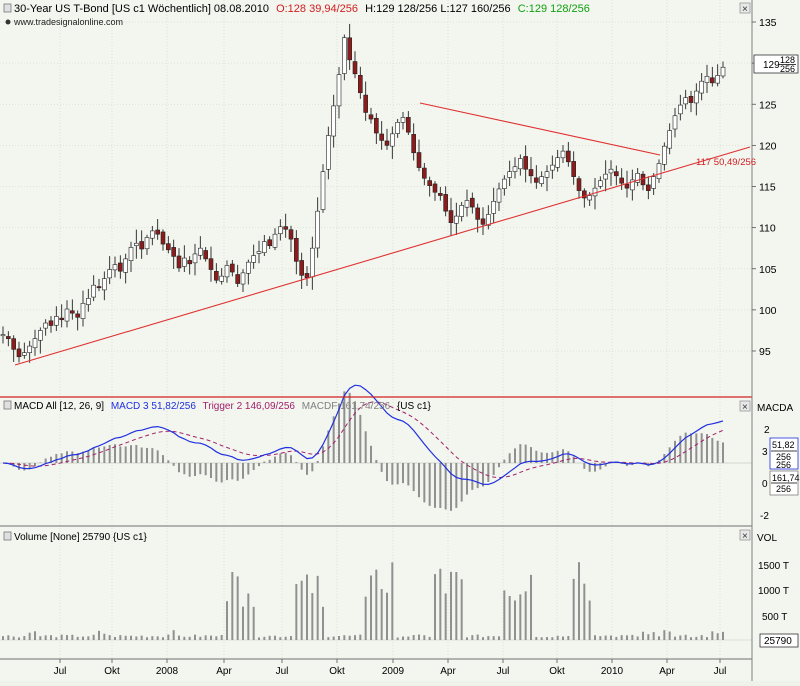  What do you see at coordinates (167, 671) in the screenshot?
I see `time-axis-label: 2008` at bounding box center [167, 671].